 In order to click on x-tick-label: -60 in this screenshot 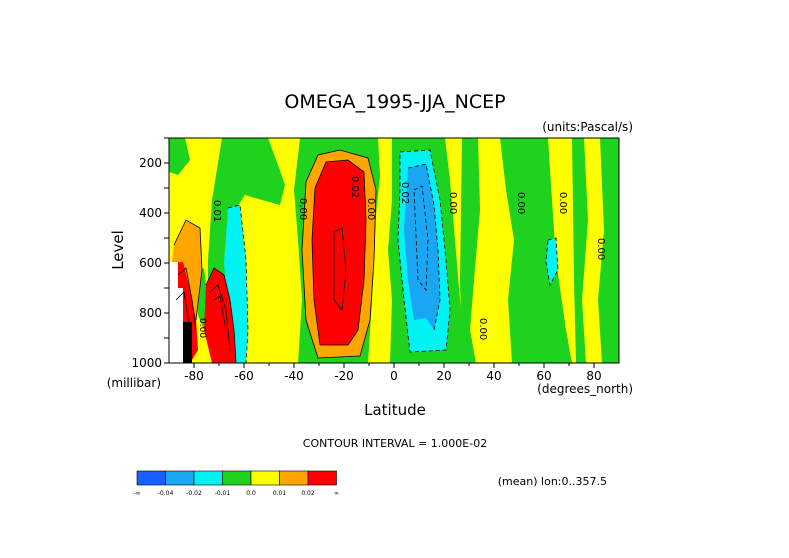, I will do `click(244, 376)`.